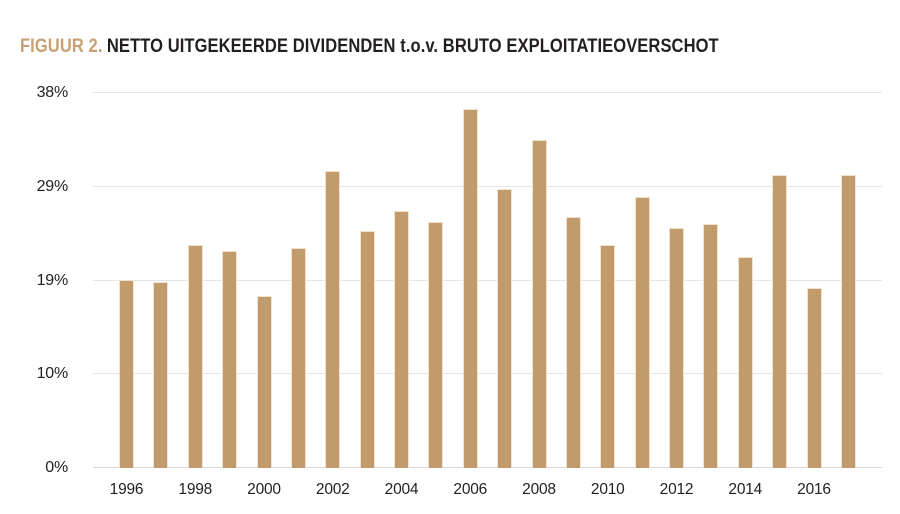 The width and height of the screenshot is (900, 514). What do you see at coordinates (504, 485) in the screenshot?
I see `x-tick-slot-2007` at bounding box center [504, 485].